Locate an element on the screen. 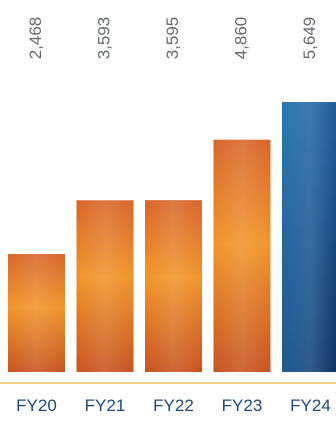  value-label-fy20: 2,468 is located at coordinates (35, 38).